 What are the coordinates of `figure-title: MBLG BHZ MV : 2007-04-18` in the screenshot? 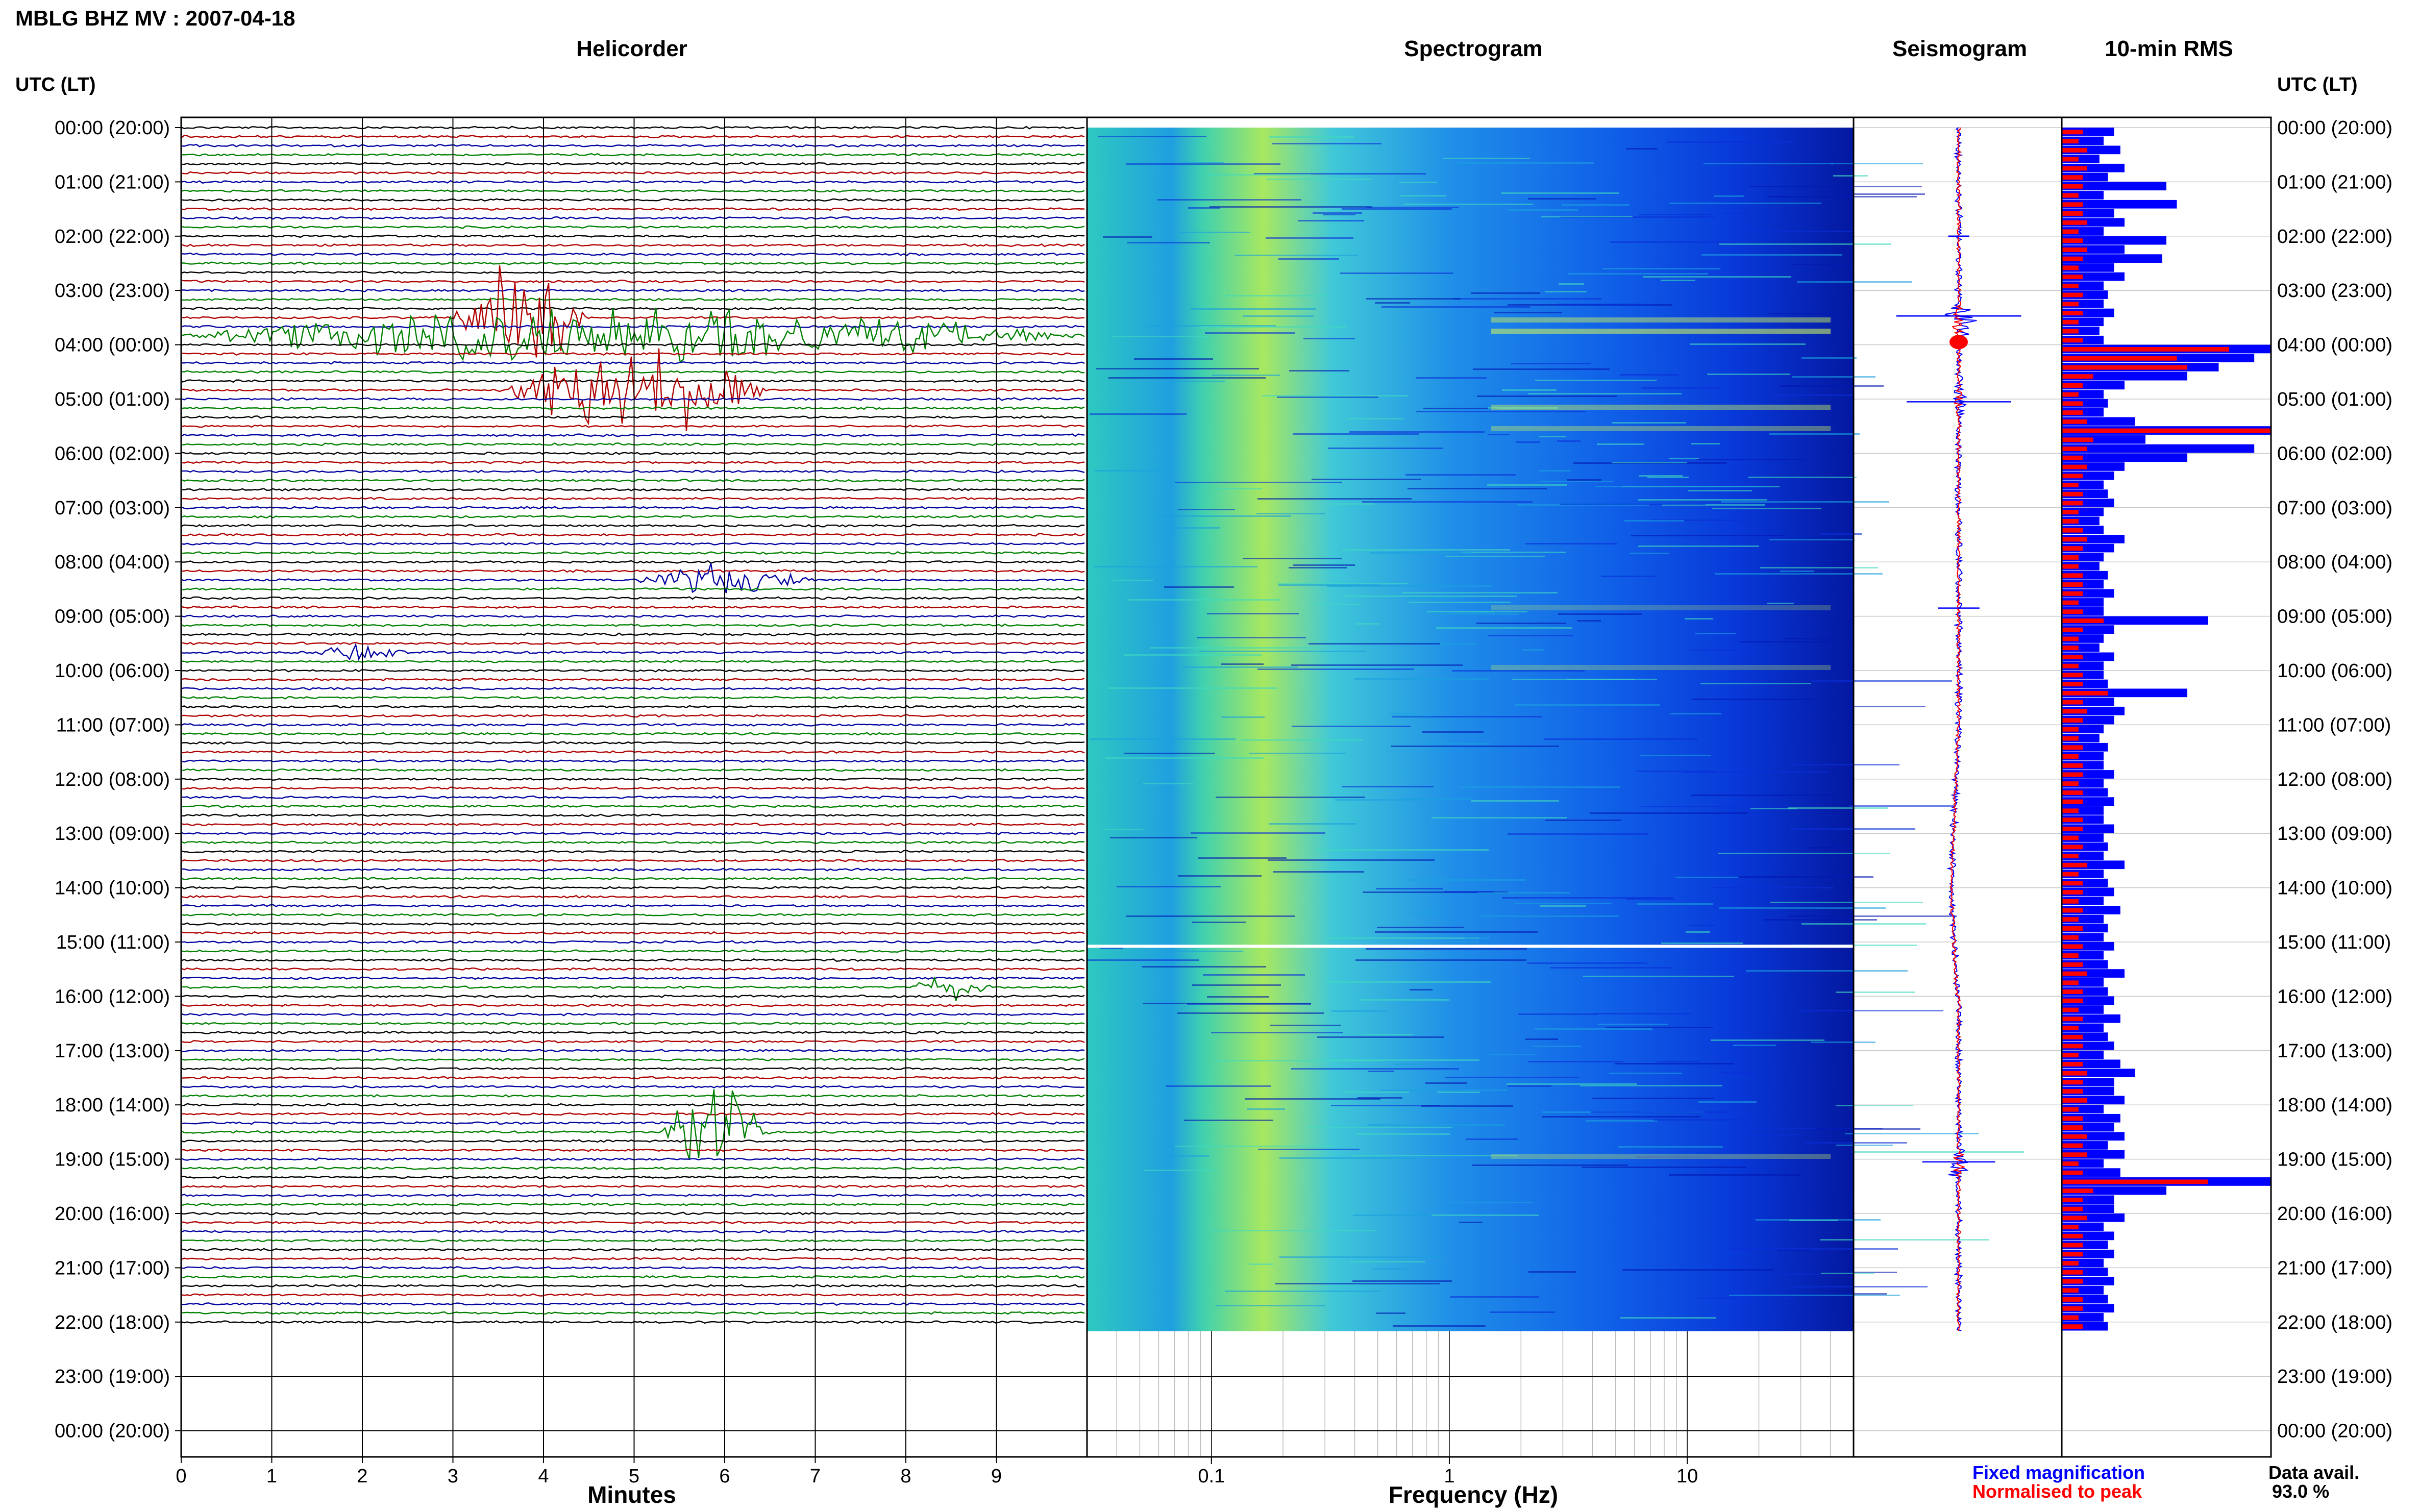 It's located at (155, 18).